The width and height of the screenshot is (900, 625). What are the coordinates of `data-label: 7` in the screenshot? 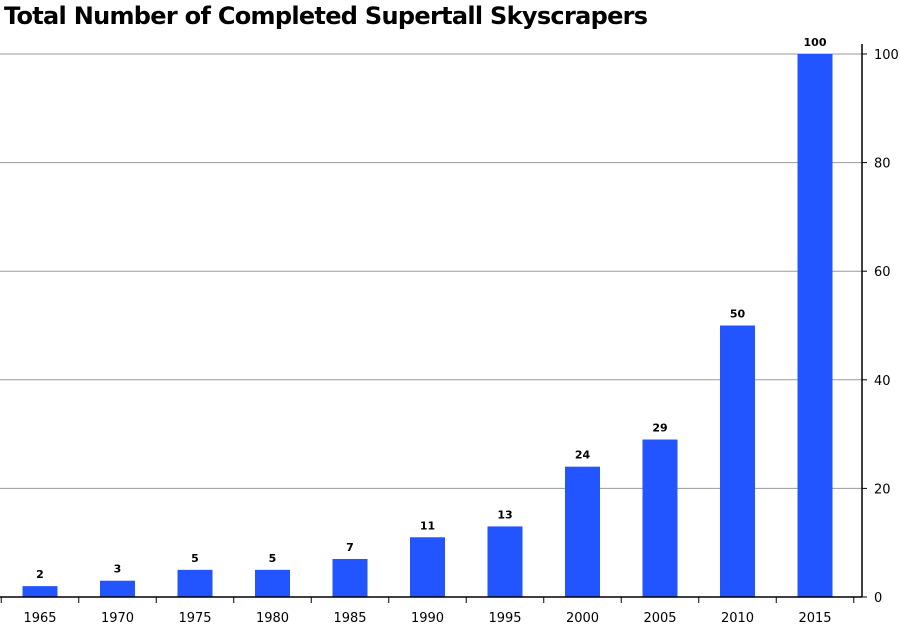 It's located at (350, 547).